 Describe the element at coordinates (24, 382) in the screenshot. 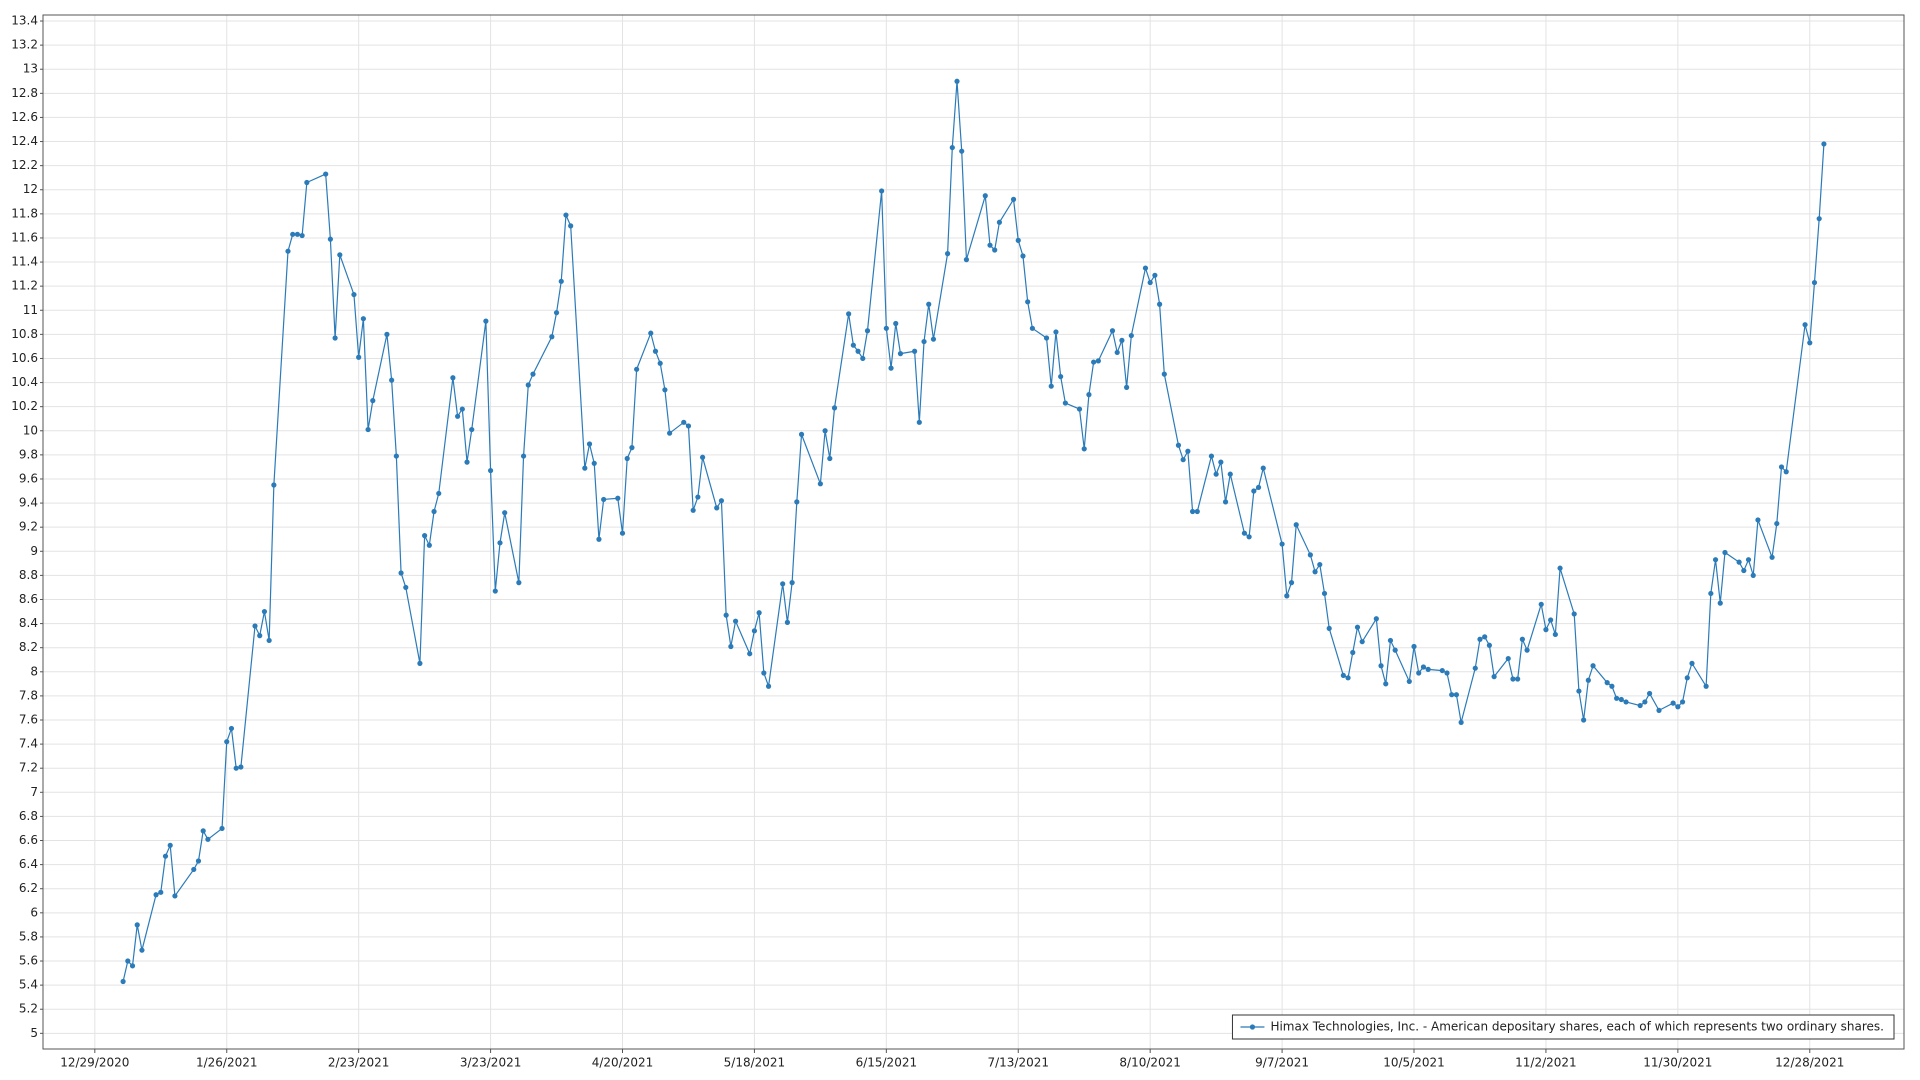

I see `y-tick-label: 10.4` at that location.